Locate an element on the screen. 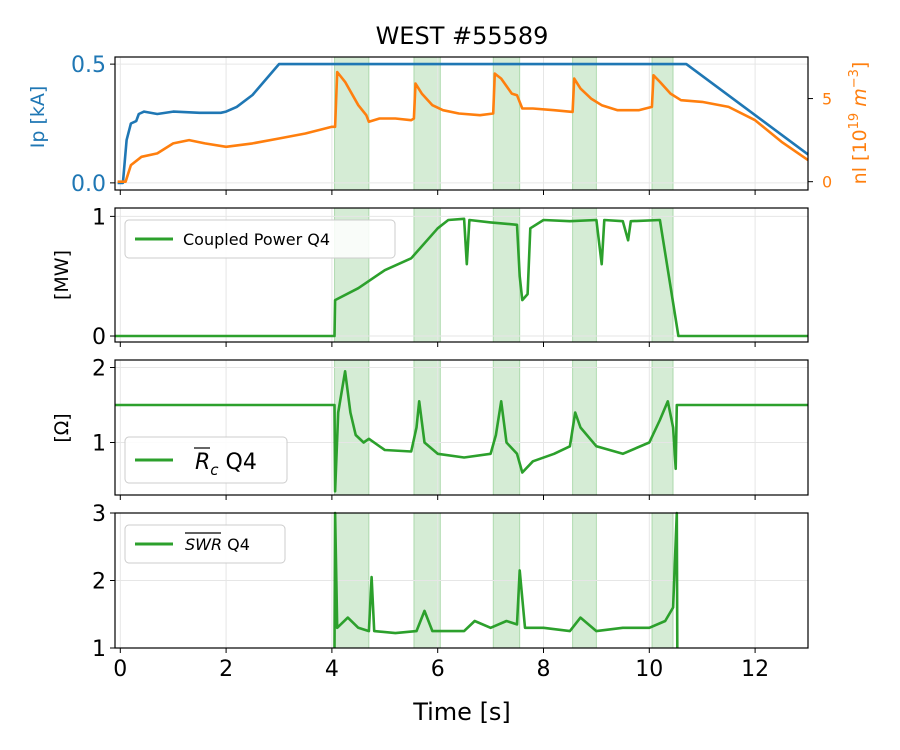  legend-label-sub: c is located at coordinates (214, 470).